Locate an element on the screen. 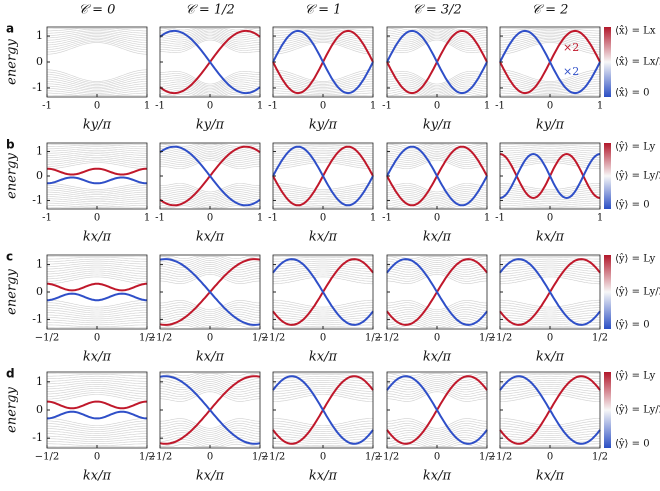 The image size is (660, 491). column-title: 𝒞 = 2 is located at coordinates (550, 10).